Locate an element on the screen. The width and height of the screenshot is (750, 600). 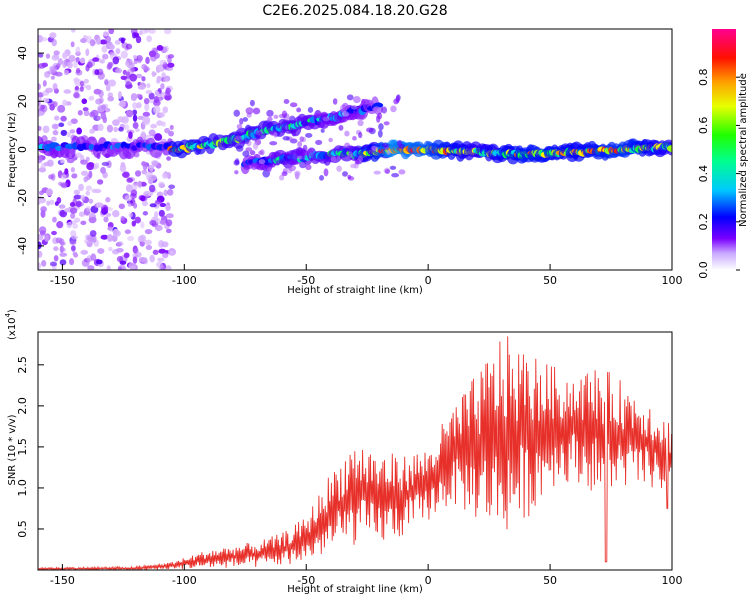
y-tick-label: 0 is located at coordinates (22, 149).